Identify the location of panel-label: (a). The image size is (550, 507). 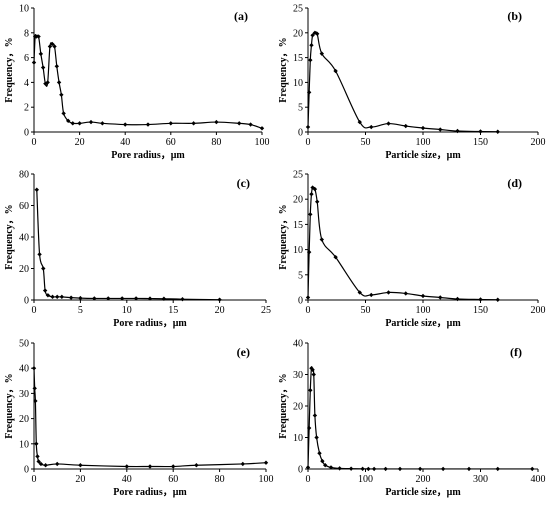
(241, 16).